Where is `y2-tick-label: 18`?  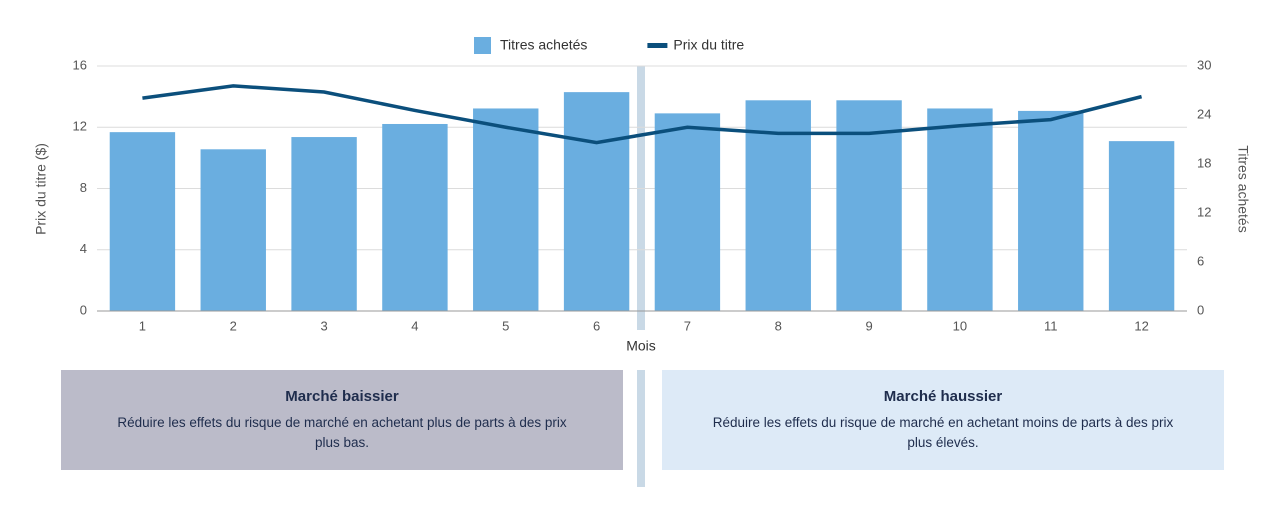 y2-tick-label: 18 is located at coordinates (1204, 162).